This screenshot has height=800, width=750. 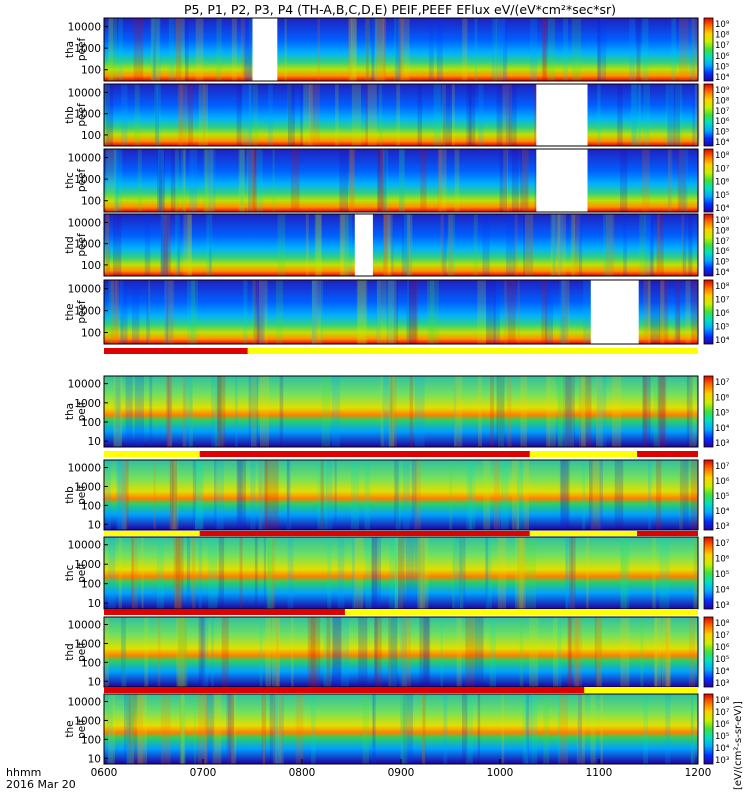 What do you see at coordinates (23, 772) in the screenshot?
I see `time-axis-label: hhmm` at bounding box center [23, 772].